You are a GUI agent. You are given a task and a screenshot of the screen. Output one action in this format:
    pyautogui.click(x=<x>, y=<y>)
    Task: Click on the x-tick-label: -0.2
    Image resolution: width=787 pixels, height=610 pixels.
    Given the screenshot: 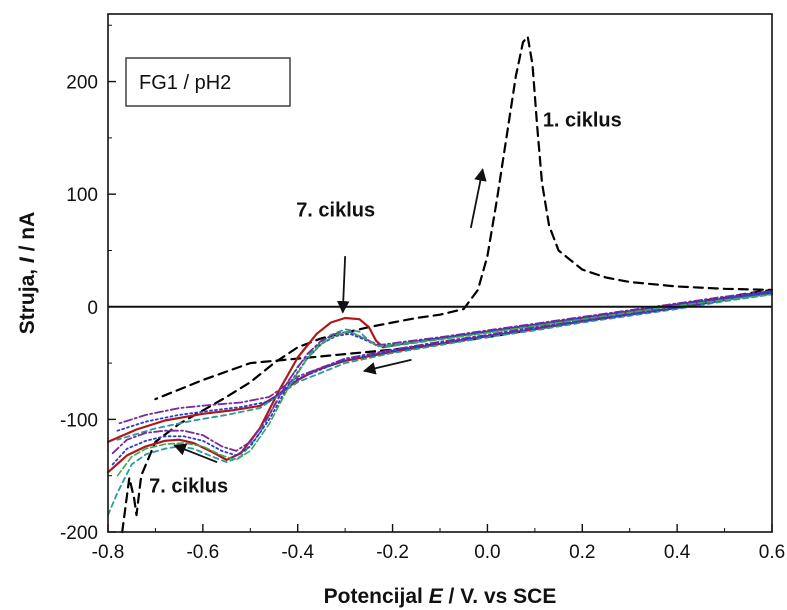 What is the action you would take?
    pyautogui.click(x=392, y=552)
    